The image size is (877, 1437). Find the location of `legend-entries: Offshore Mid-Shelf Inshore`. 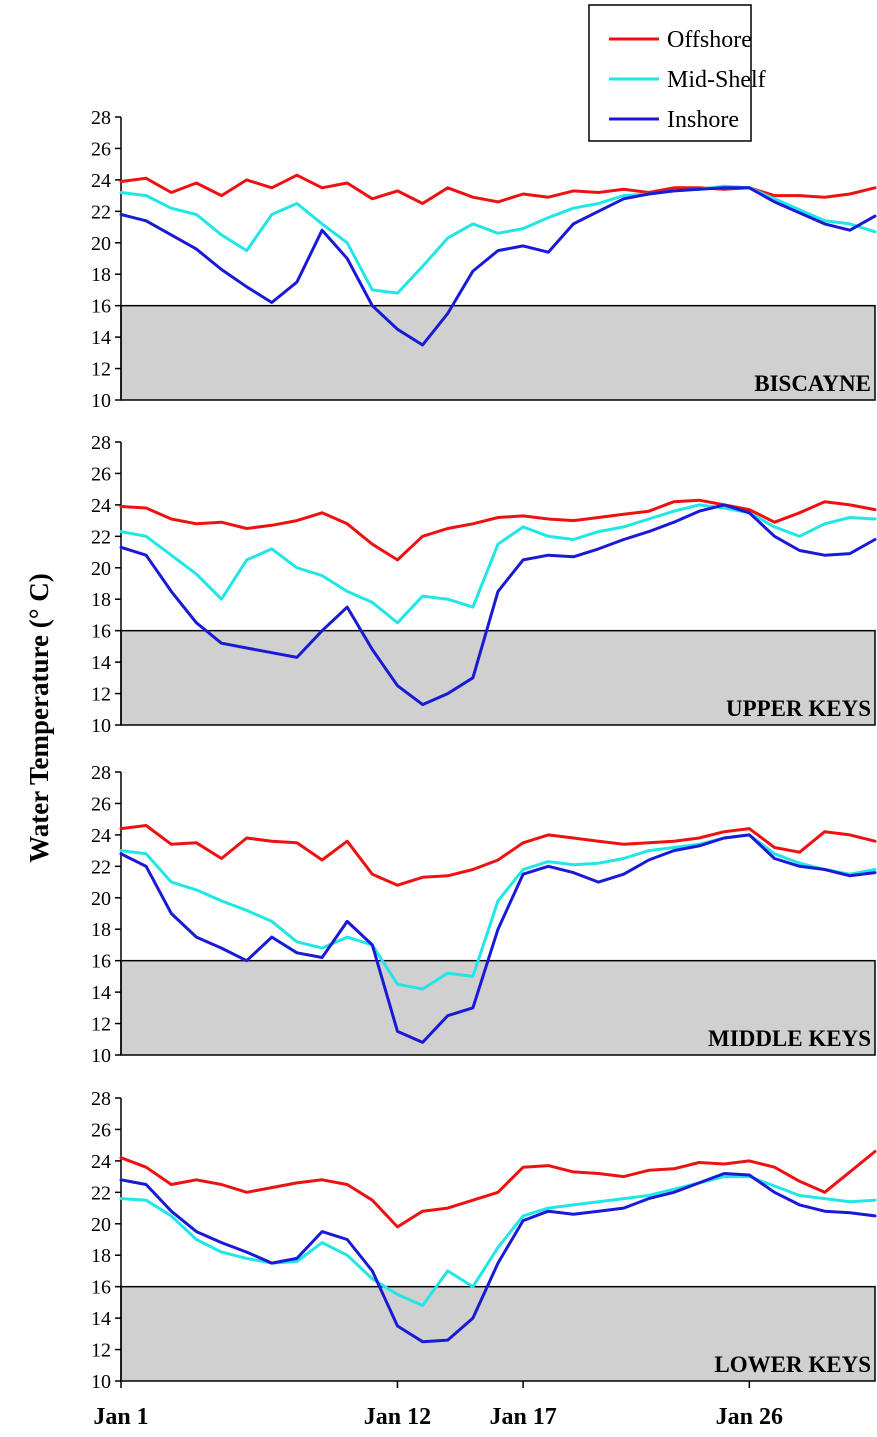

legend-entries: Offshore Mid-Shelf Inshore is located at coordinates (687, 80).